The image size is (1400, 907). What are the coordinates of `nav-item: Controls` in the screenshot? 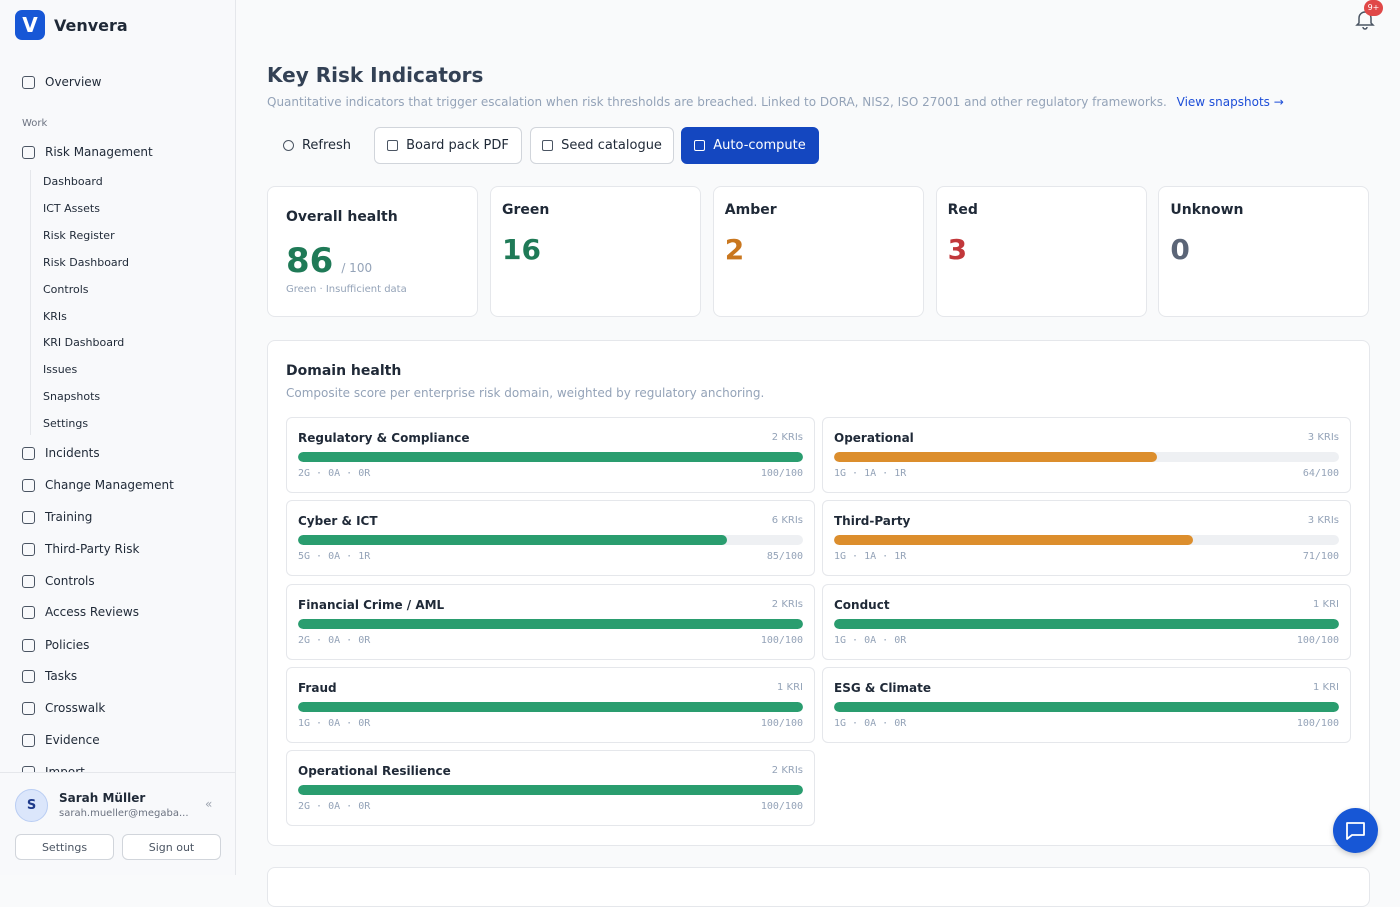 It's located at (58, 581).